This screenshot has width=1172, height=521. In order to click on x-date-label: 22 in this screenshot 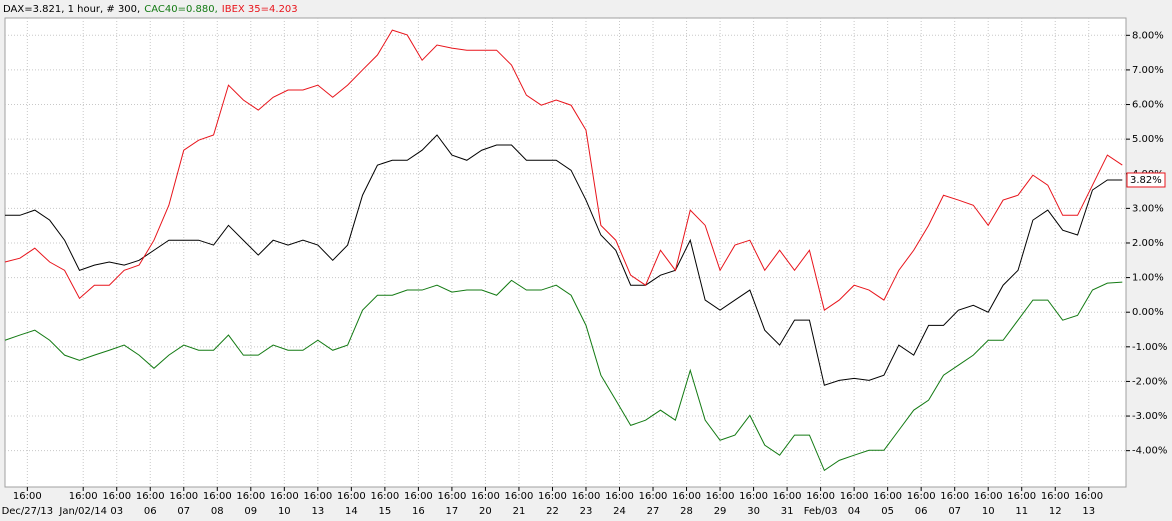, I will do `click(552, 511)`.